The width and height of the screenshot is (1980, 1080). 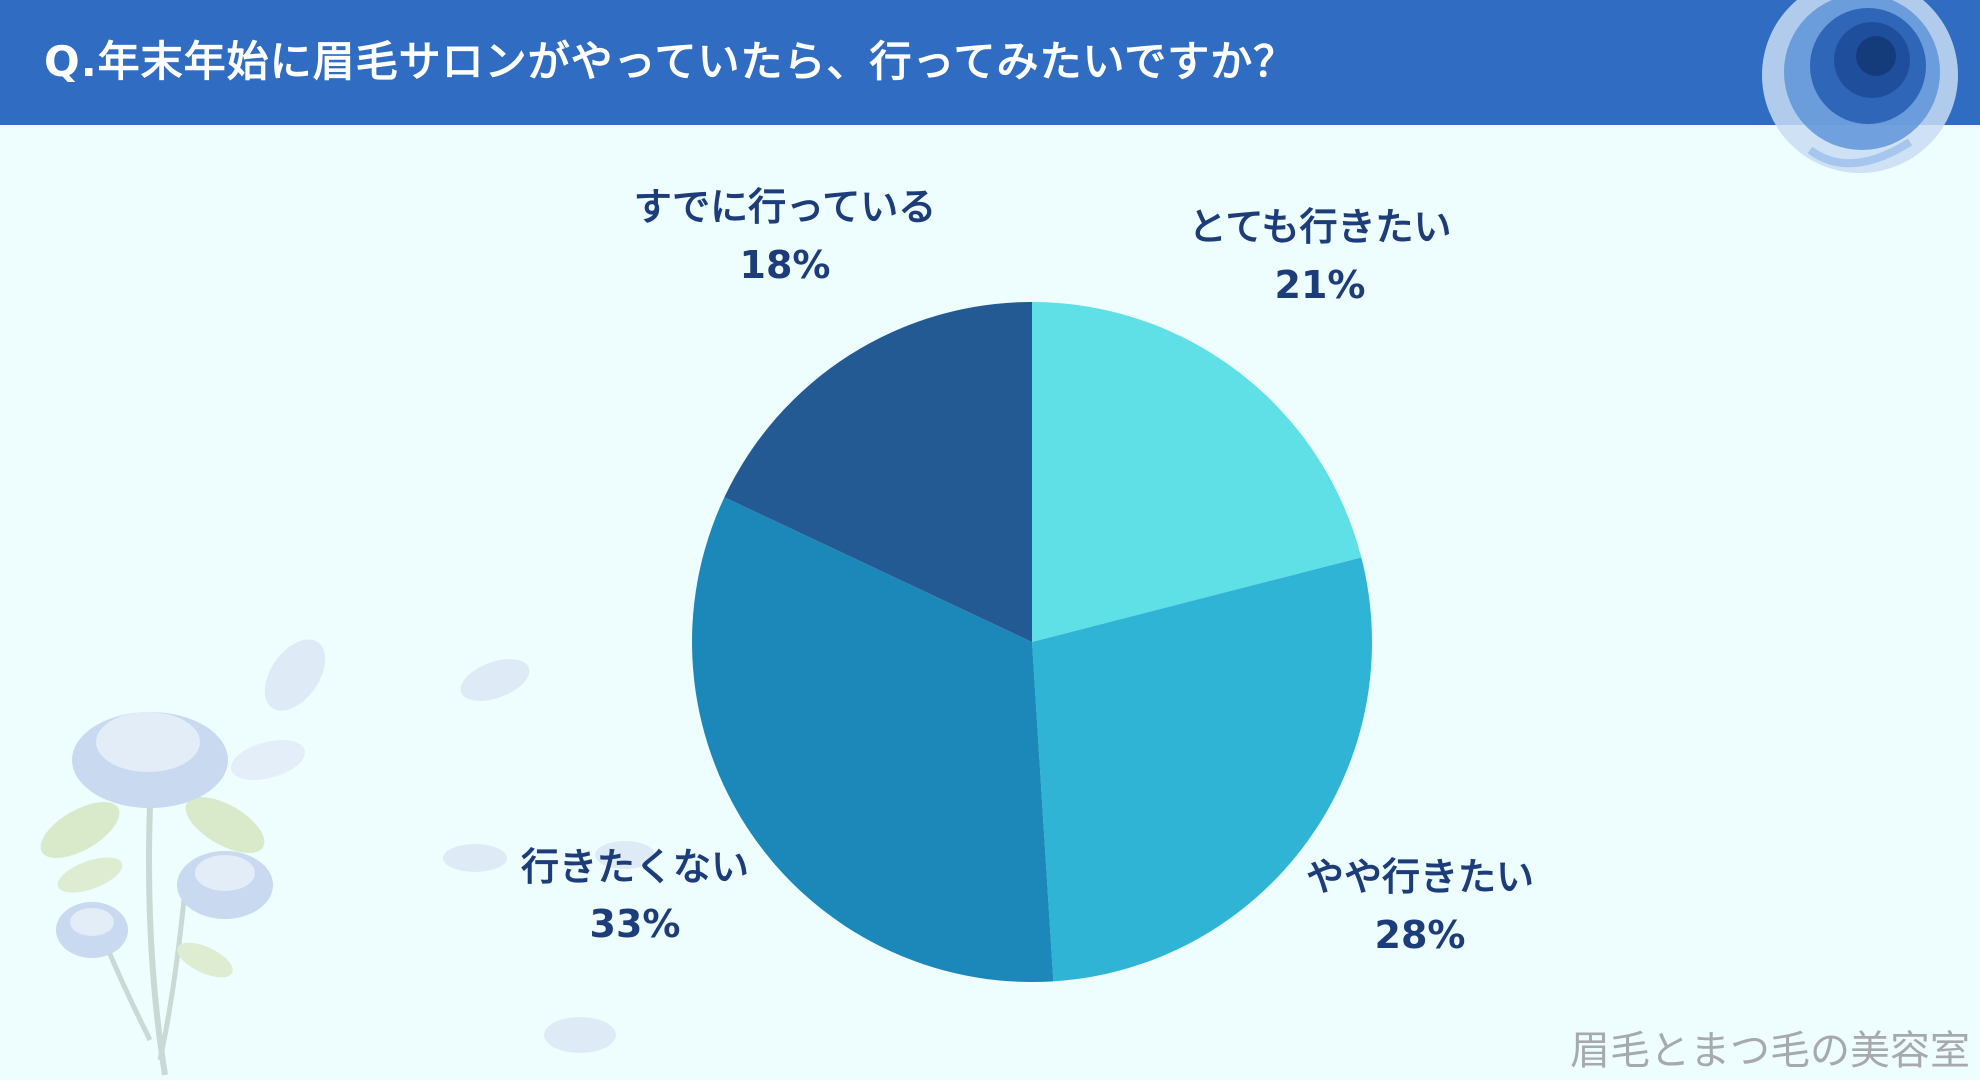 I want to click on header-bar, so click(x=990, y=62).